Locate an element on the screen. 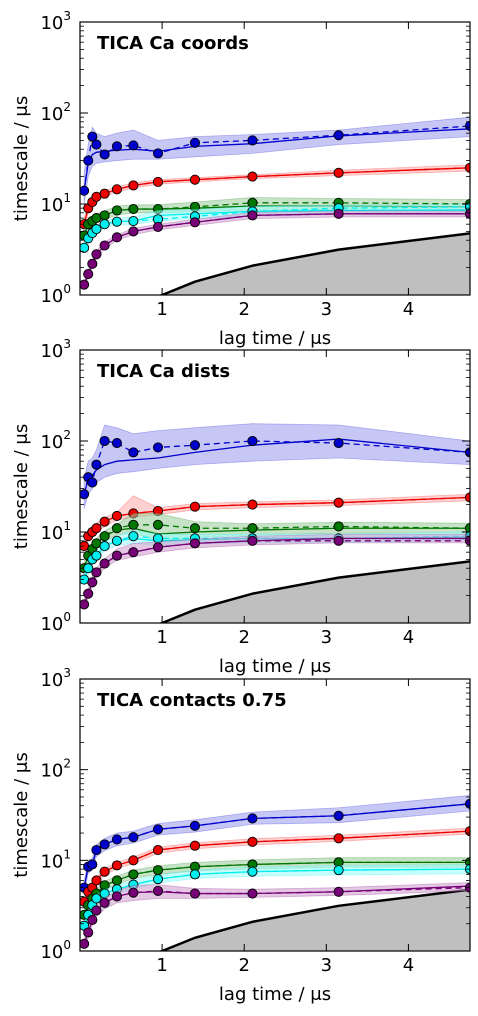 The width and height of the screenshot is (478, 1016). y-tick-label: 10⁰ is located at coordinates (55, 294).